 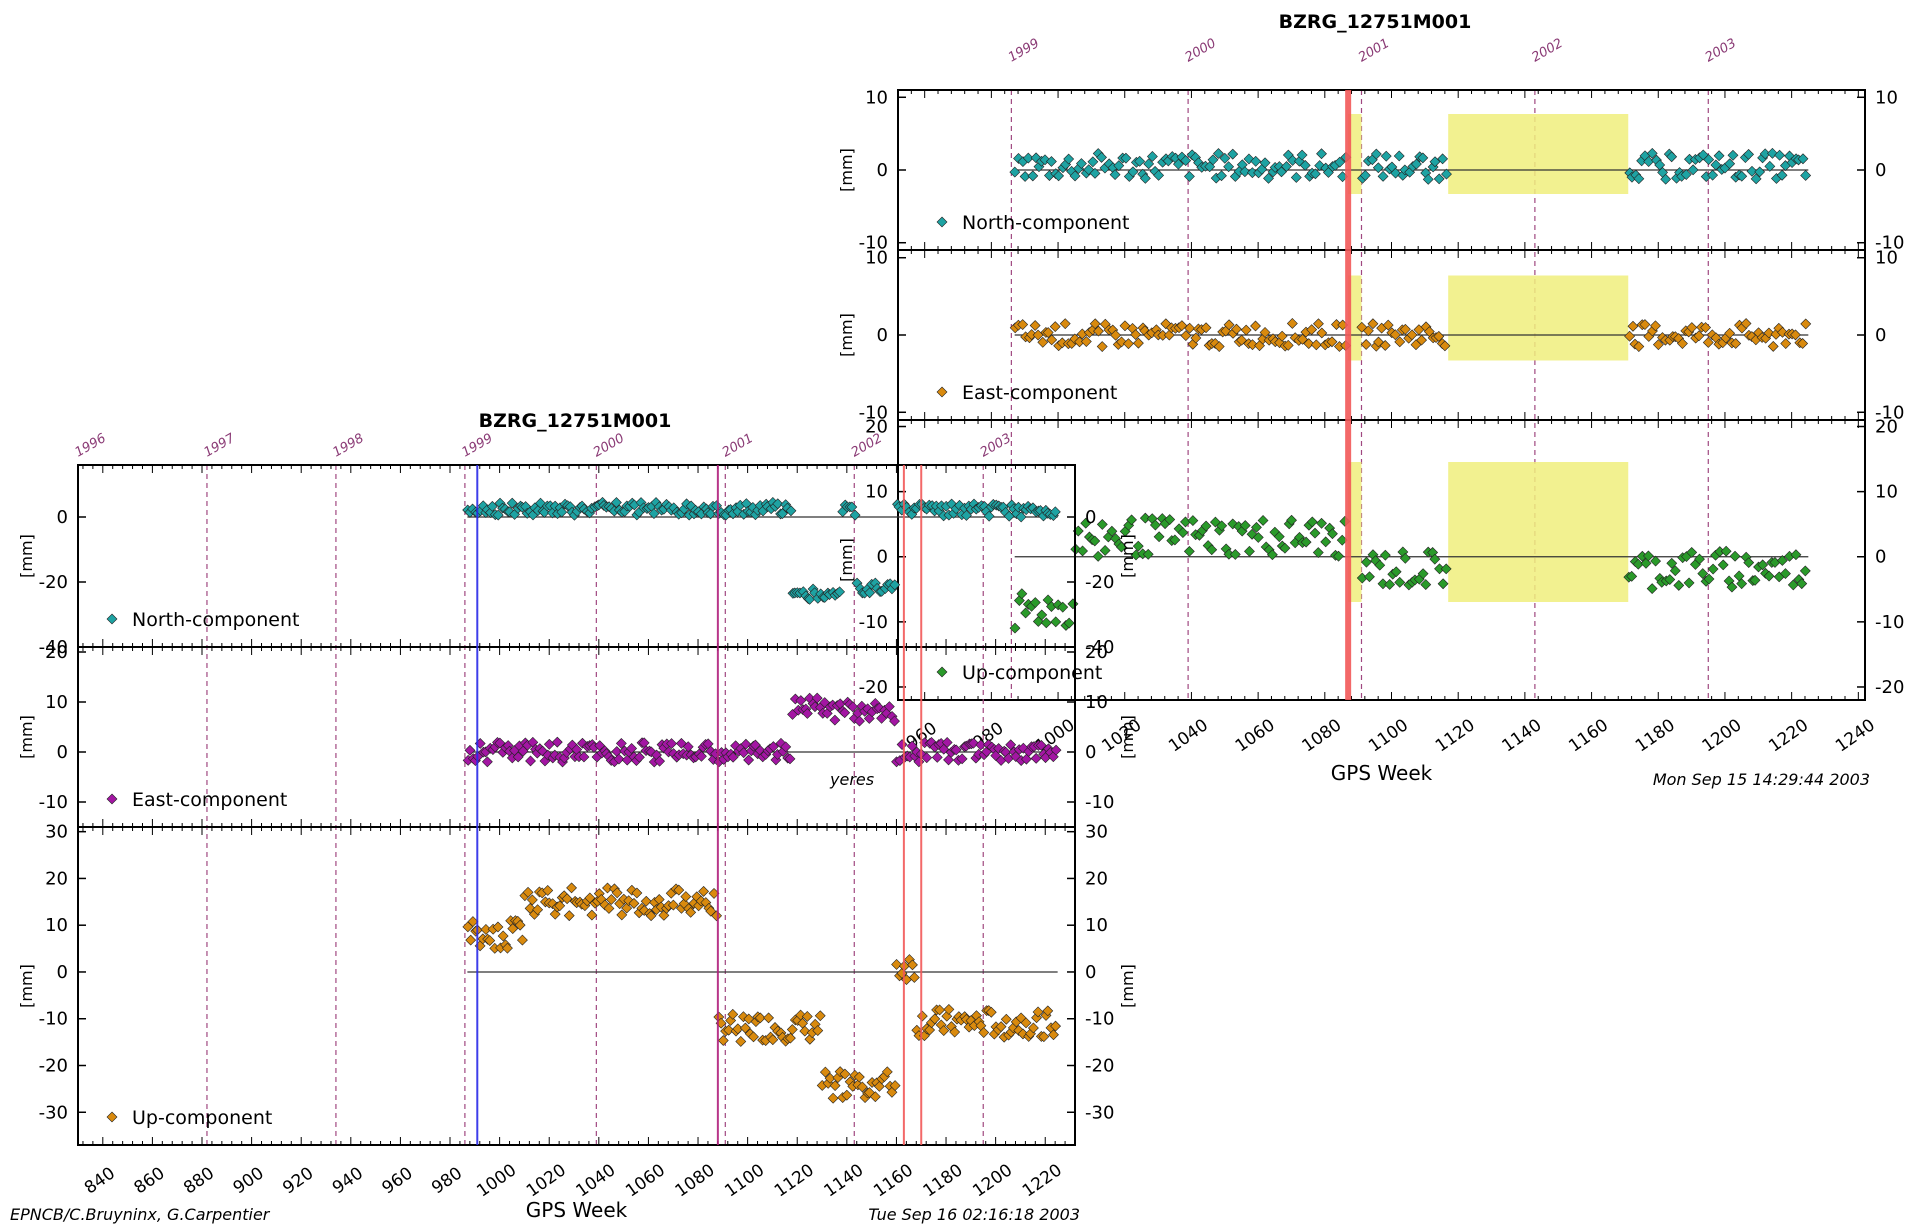 I want to click on x-tick-label: 1080, so click(x=695, y=1180).